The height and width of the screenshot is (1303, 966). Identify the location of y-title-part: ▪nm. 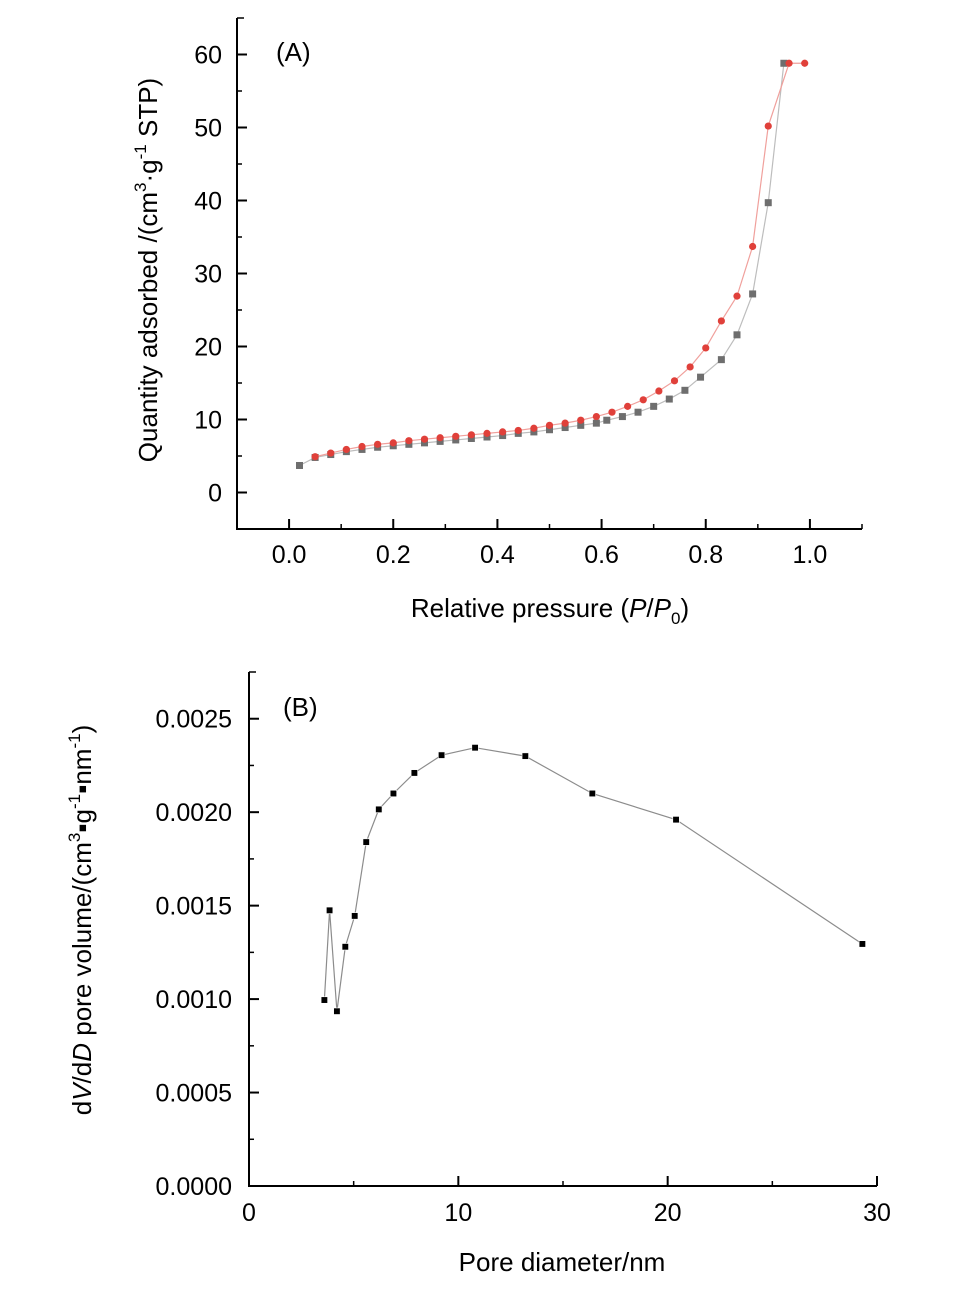
(82, 771).